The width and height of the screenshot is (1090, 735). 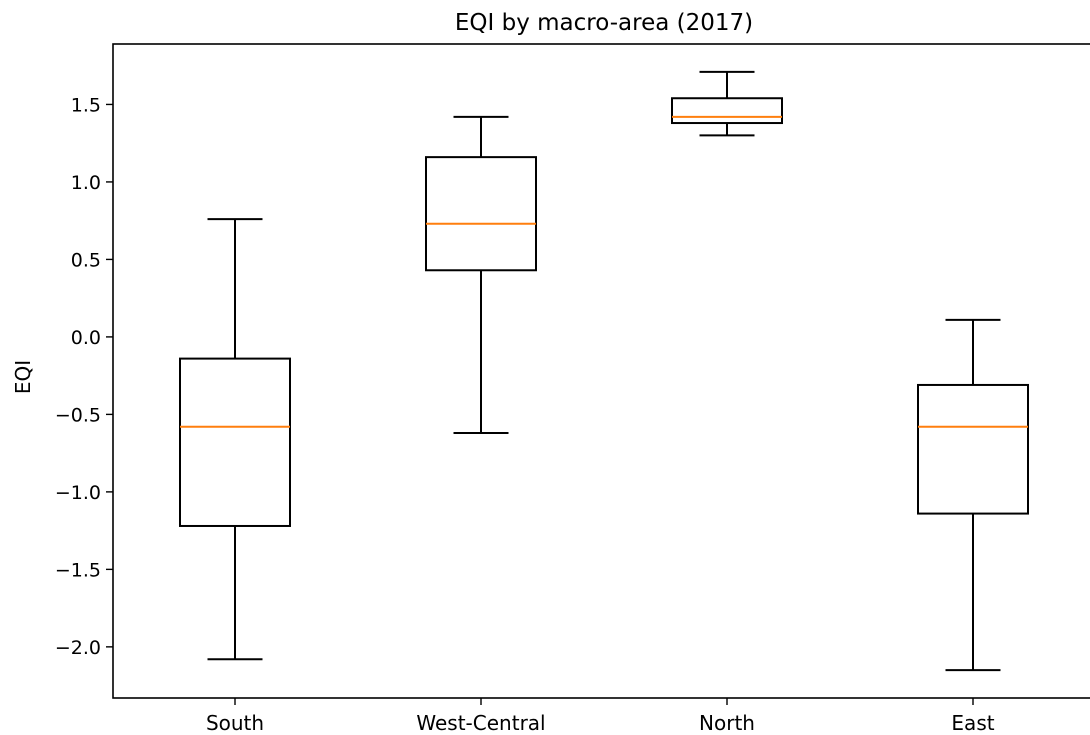 What do you see at coordinates (86, 105) in the screenshot?
I see `y-tick-label: 1.5` at bounding box center [86, 105].